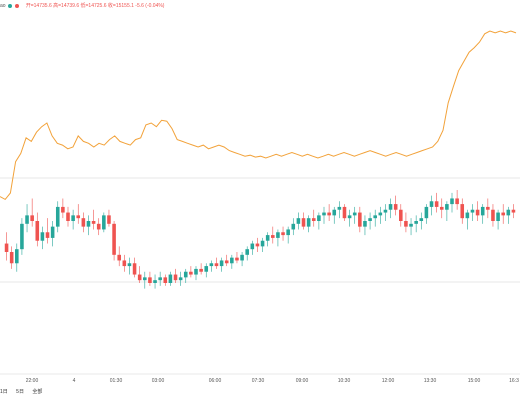 The height and width of the screenshot is (400, 520). Describe the element at coordinates (9, 5) in the screenshot. I see `status-dot-green` at that location.